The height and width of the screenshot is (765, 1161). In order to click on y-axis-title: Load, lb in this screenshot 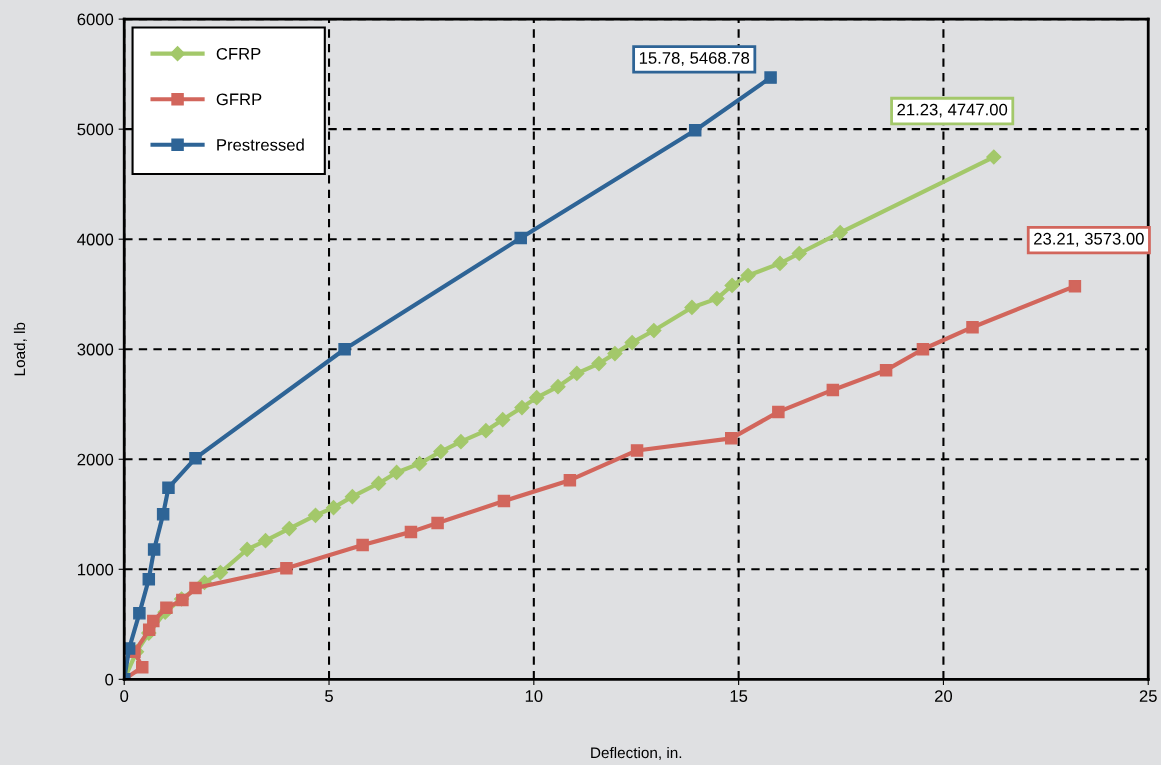, I will do `click(20, 349)`.